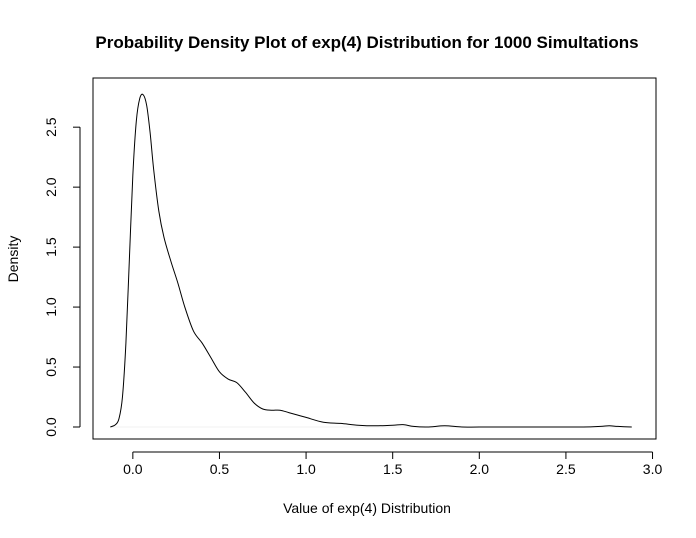 The image size is (696, 538). I want to click on x-axis: 0.0 0.5 1.0 1.5 2.0 2.5 3.0, so click(393, 464).